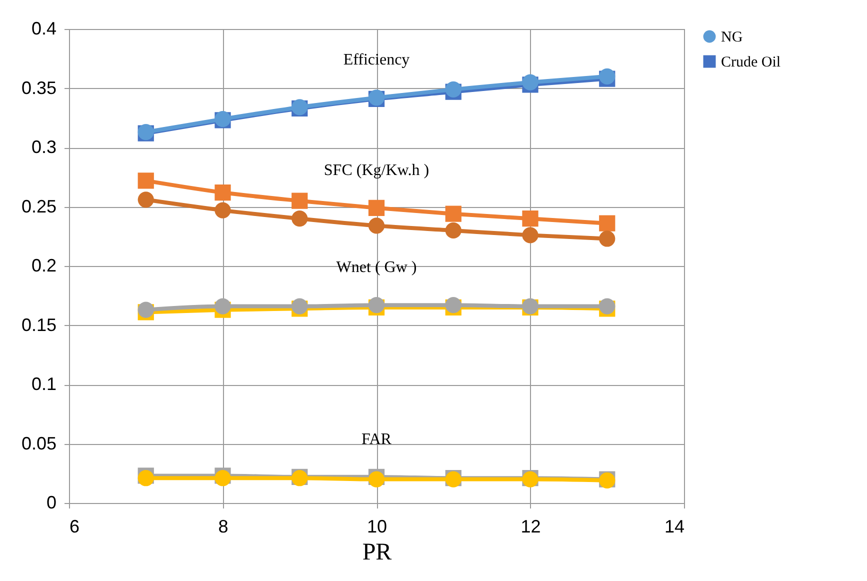 The width and height of the screenshot is (867, 581). Describe the element at coordinates (51, 502) in the screenshot. I see `y-tick-label: 0` at that location.